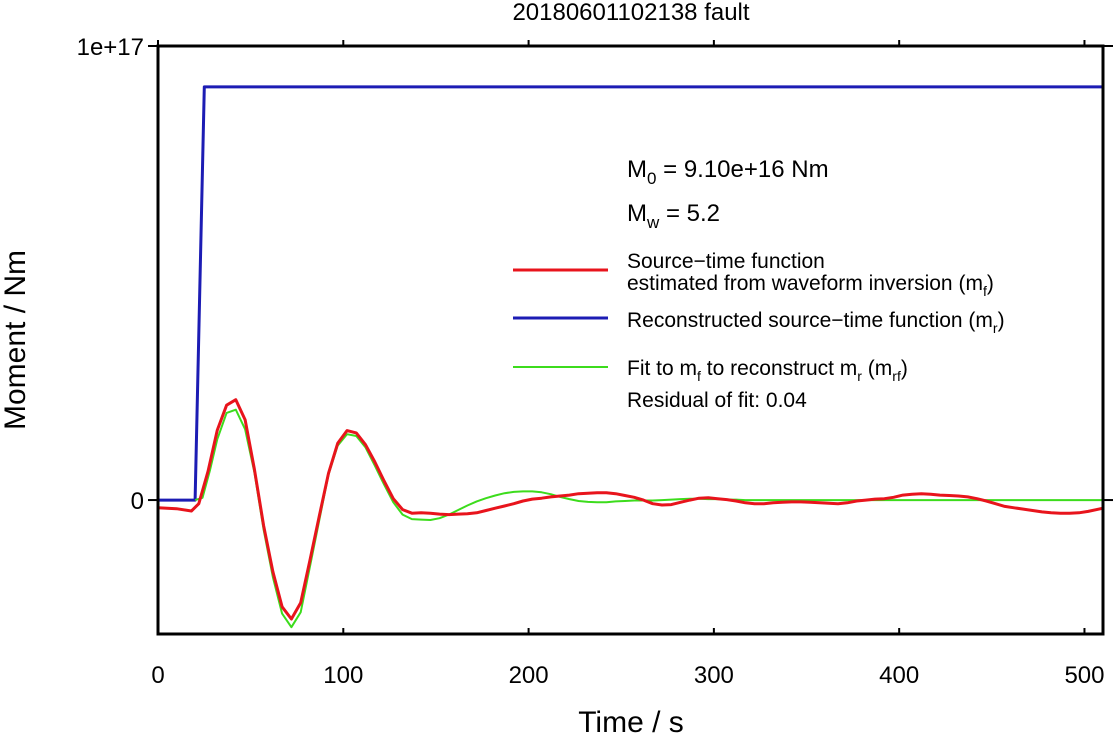  I want to click on legend-label-0: estimated from waveform inversion (mf), so click(810, 285).